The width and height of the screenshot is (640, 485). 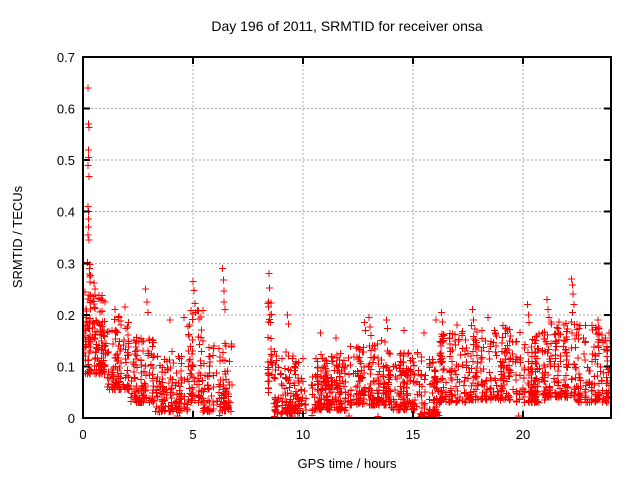 I want to click on y-axis-label: SRMTID / TECUs, so click(x=17, y=236).